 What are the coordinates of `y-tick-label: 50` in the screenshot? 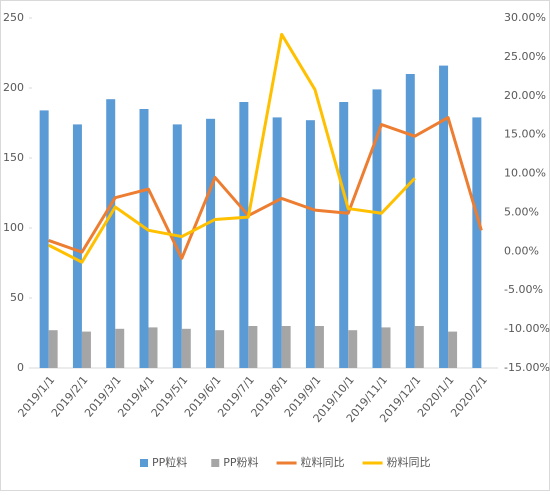 It's located at (17, 297).